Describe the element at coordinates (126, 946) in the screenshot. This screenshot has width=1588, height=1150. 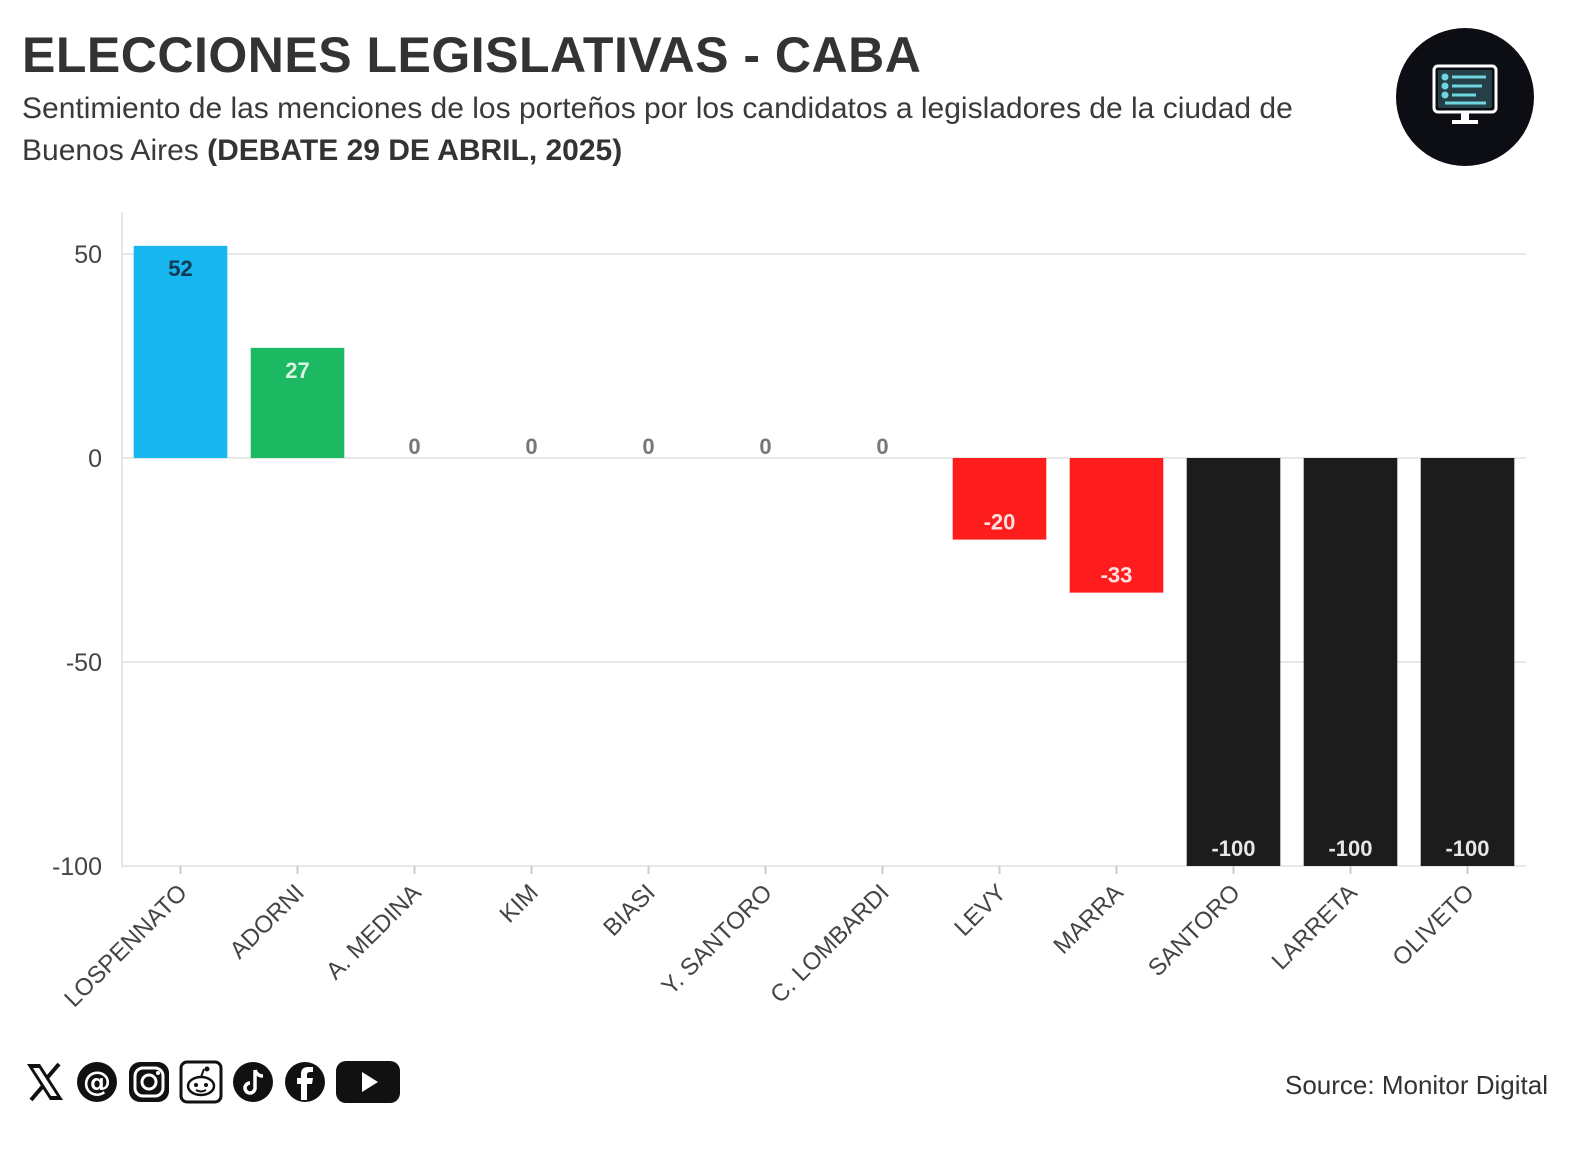
I see `x-tick-label: LOSPENNATO` at that location.